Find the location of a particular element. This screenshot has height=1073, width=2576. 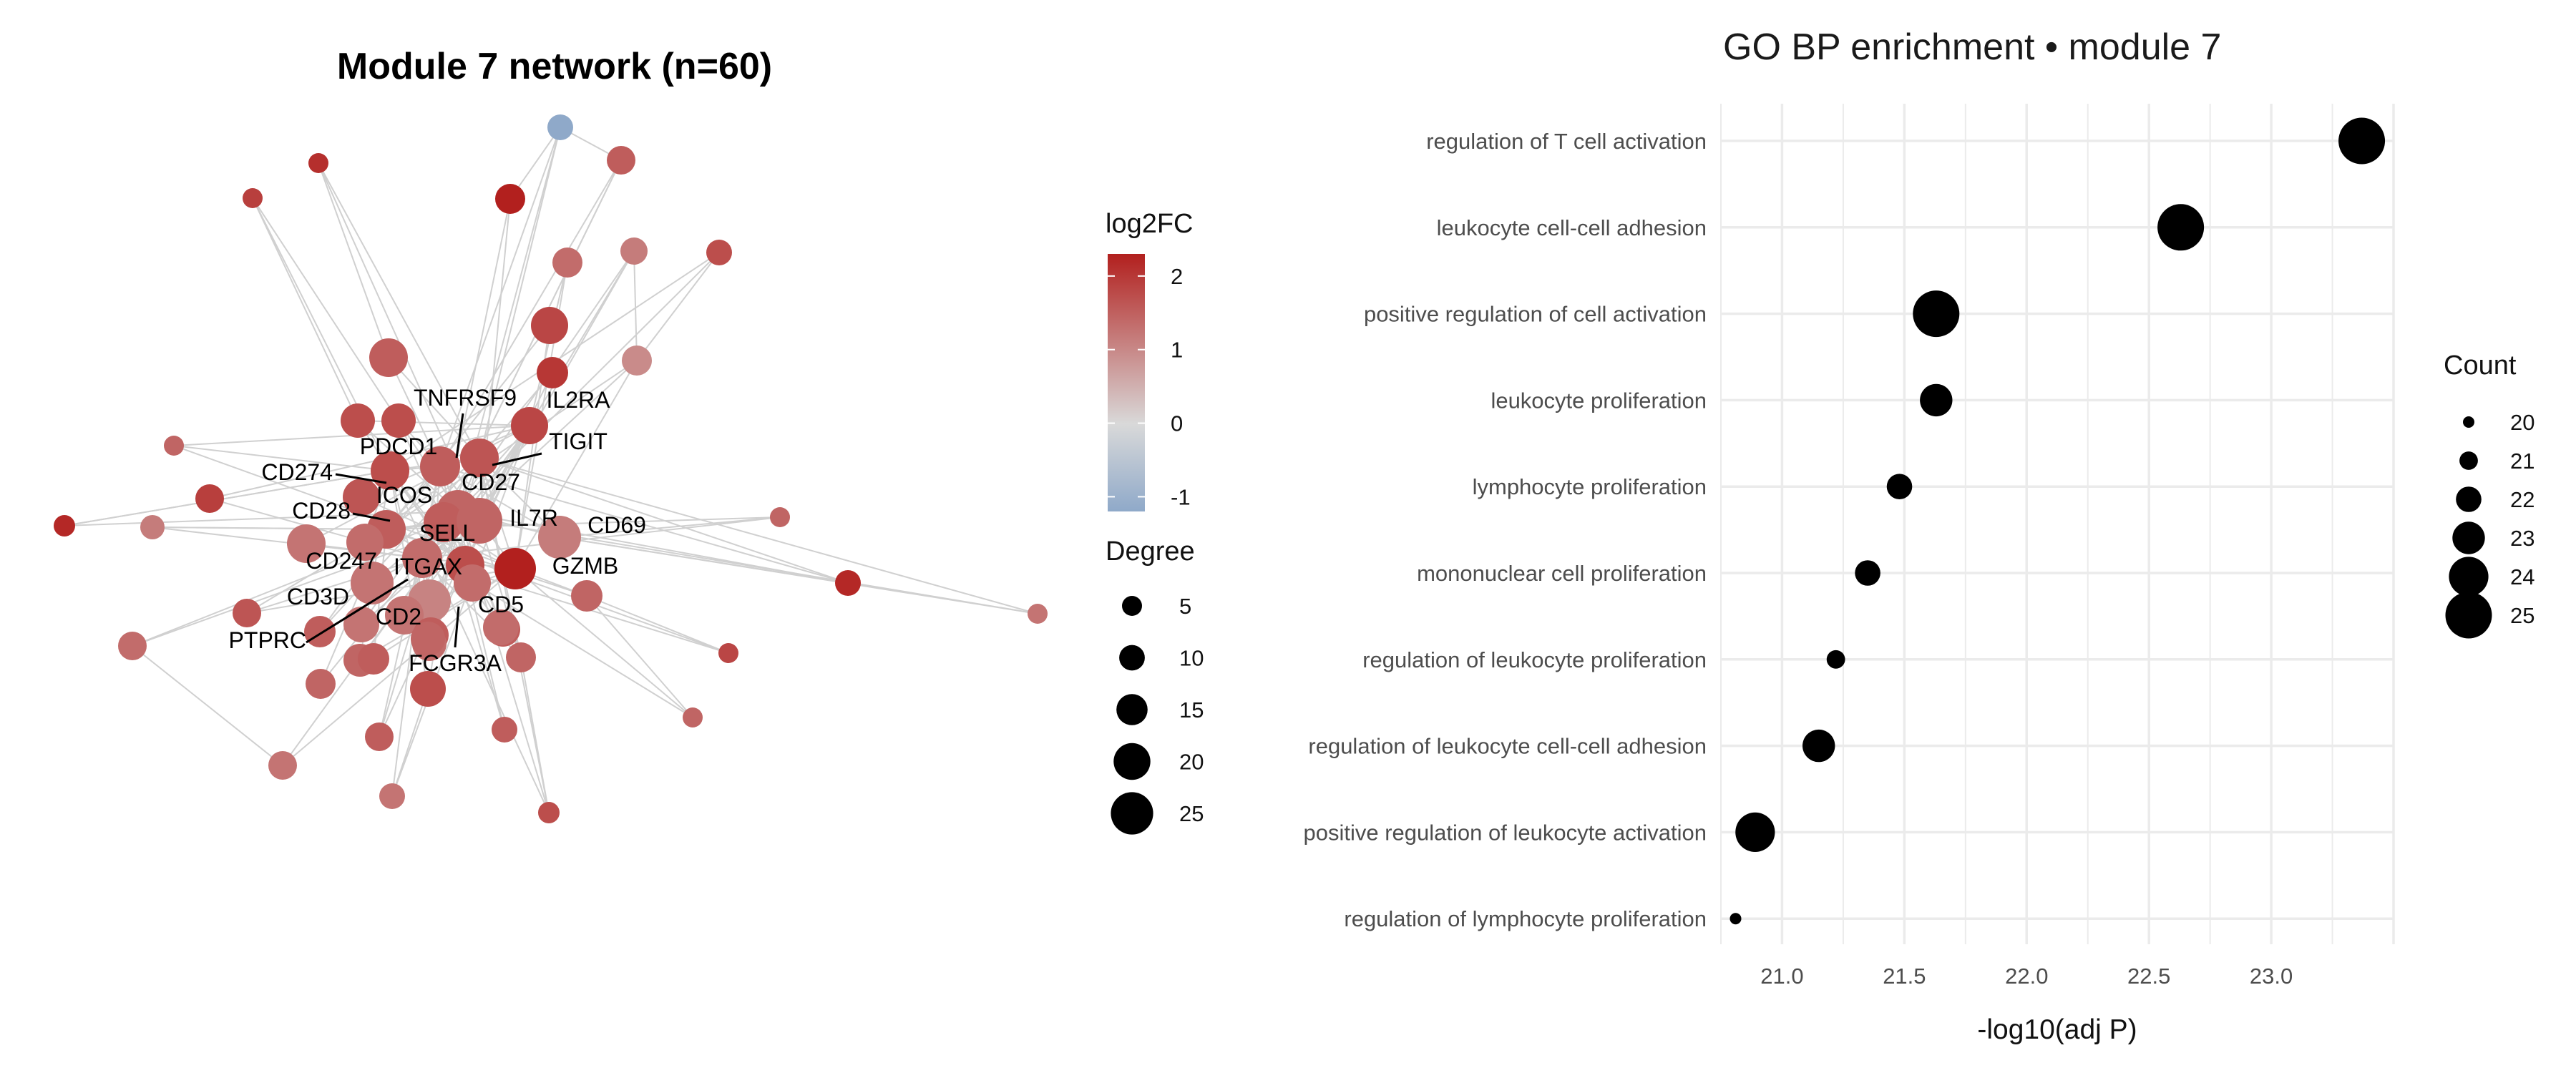

degree-legend: Degree 5 10 15 20 25 is located at coordinates (1155, 685).